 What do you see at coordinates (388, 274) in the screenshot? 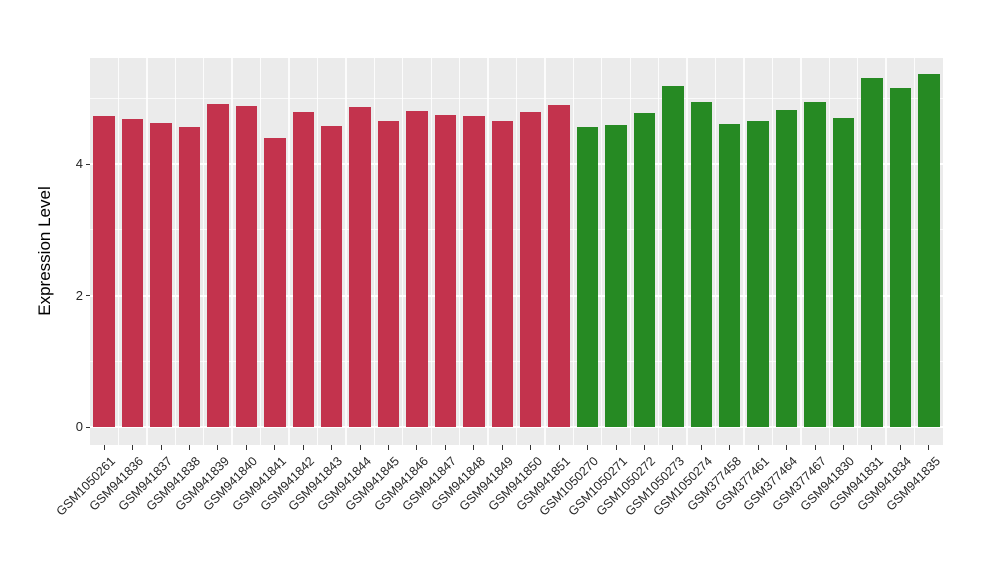
I see `bar-GSM941845` at bounding box center [388, 274].